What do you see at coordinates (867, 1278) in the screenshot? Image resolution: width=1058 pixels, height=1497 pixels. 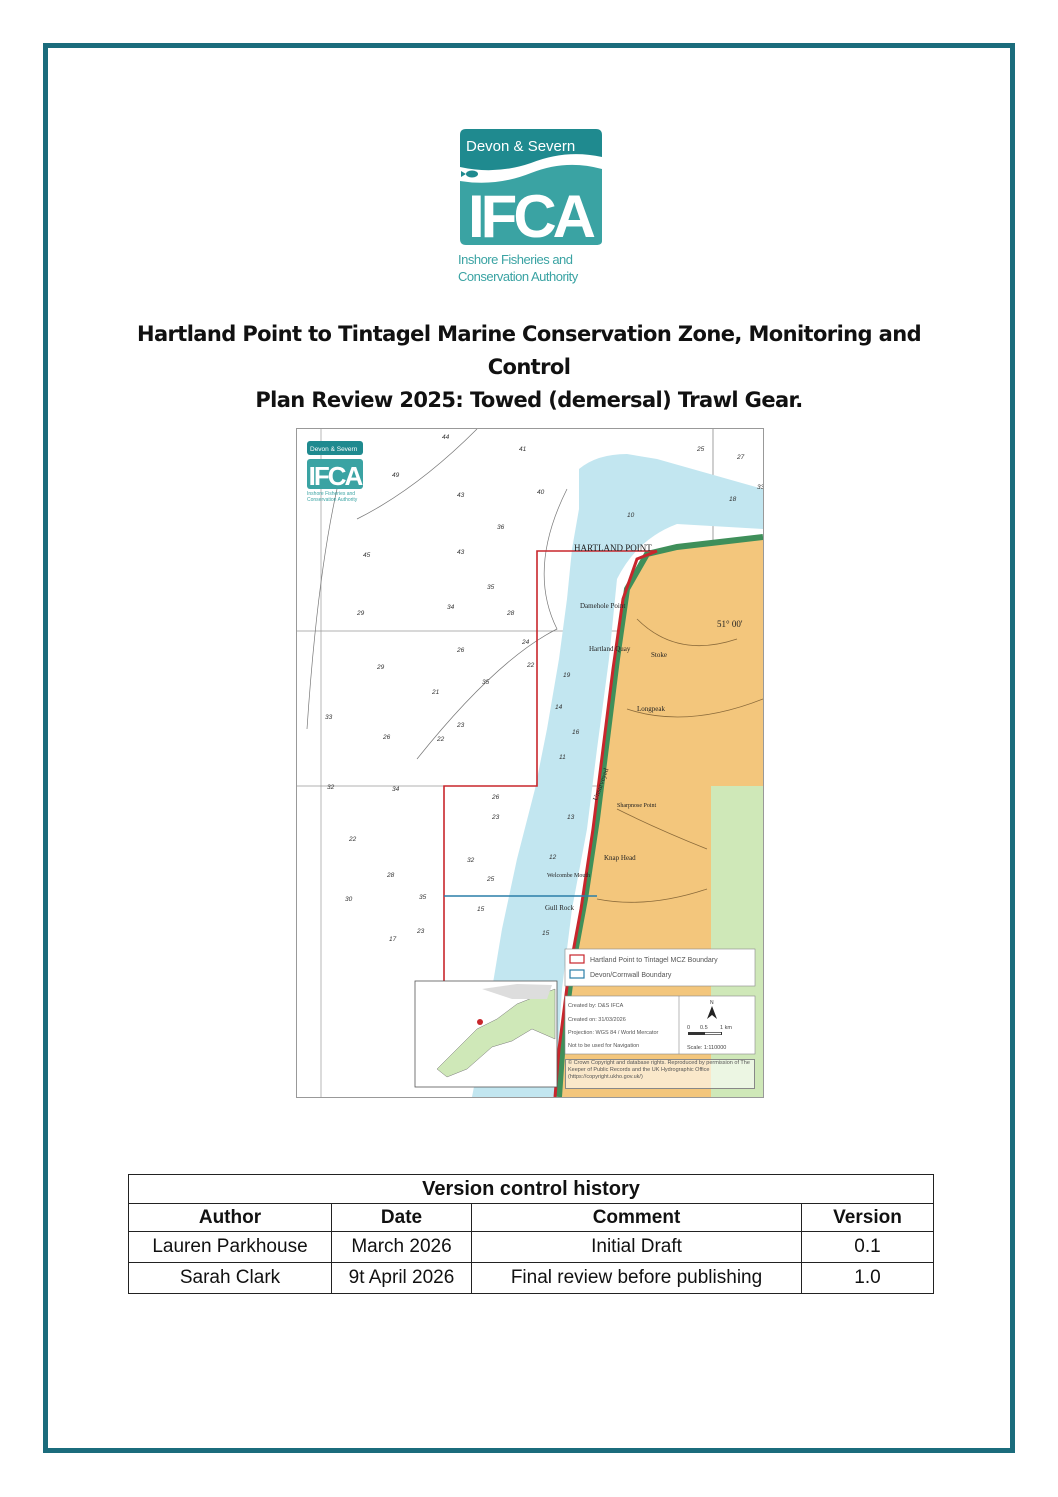 I see `cell-version: 1.0` at bounding box center [867, 1278].